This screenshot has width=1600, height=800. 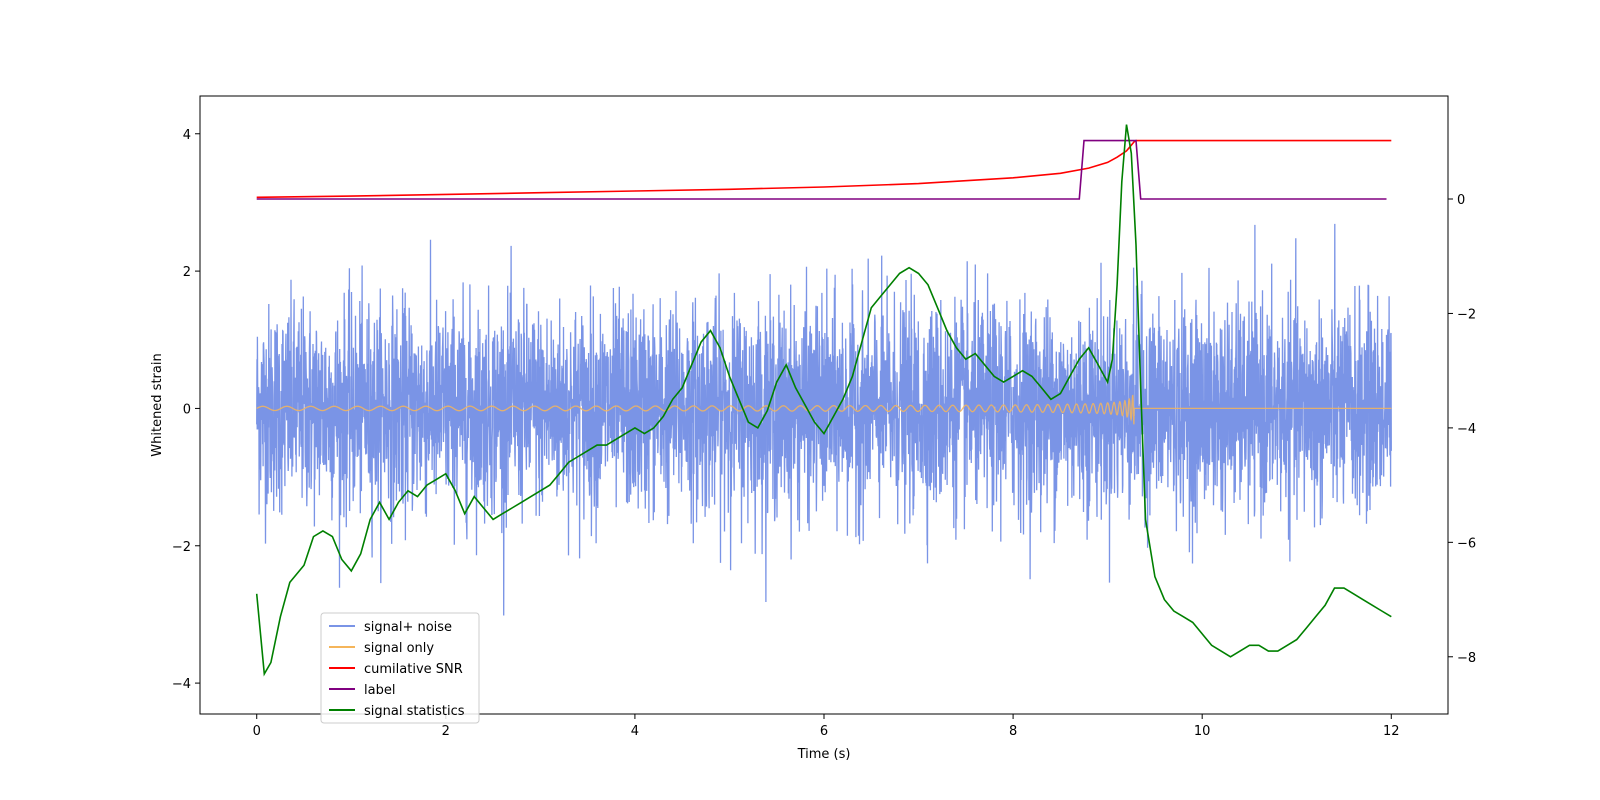 What do you see at coordinates (187, 272) in the screenshot?
I see `y-tick-label: 2` at bounding box center [187, 272].